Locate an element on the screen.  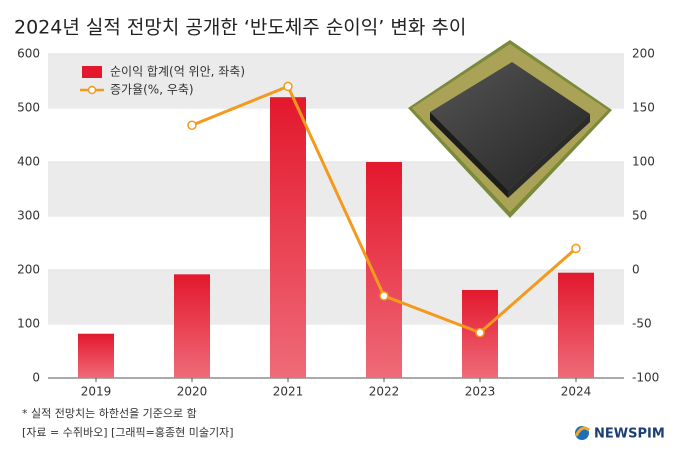
chart-title: 2024년 실적 전망치 공개한 ‘반도체주 순이익’ 변화 추이 is located at coordinates (240, 28).